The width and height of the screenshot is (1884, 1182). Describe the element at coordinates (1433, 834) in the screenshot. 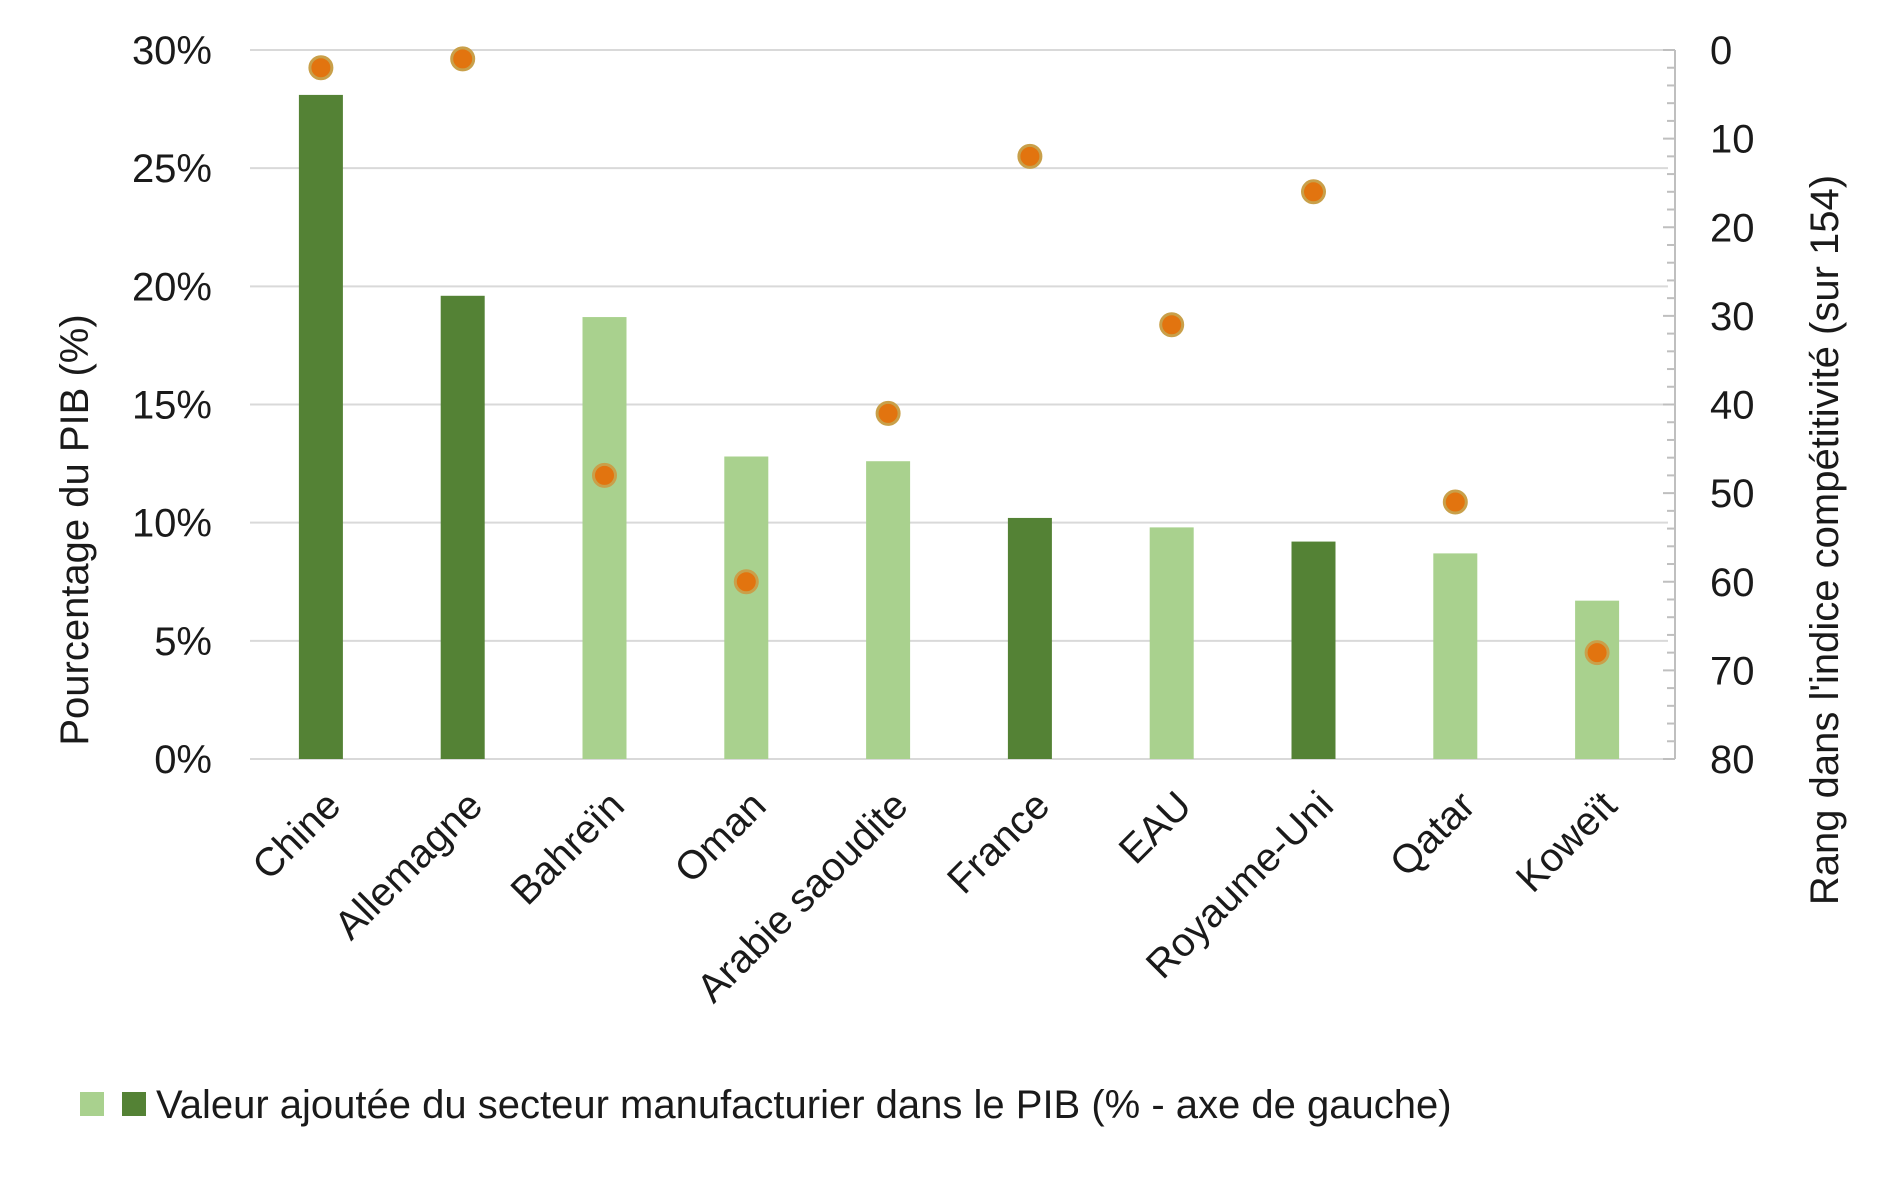

I see `category-label: Qatar` at that location.